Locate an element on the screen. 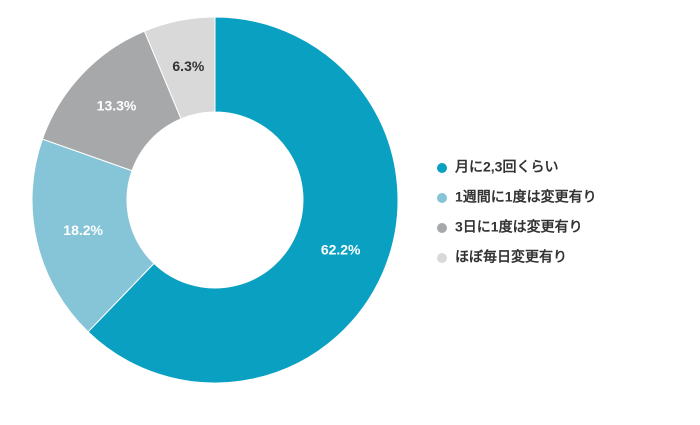 This screenshot has height=425, width=700. data-label: 6.3% is located at coordinates (188, 66).